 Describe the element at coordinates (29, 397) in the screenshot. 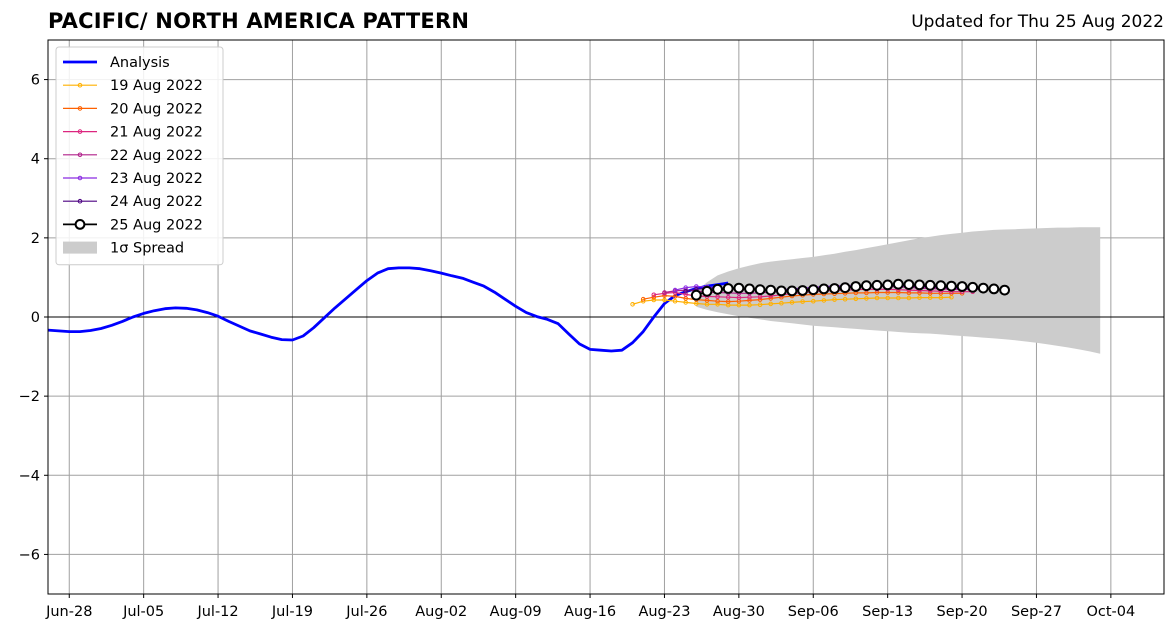

I see `y-tick-label: −2` at that location.